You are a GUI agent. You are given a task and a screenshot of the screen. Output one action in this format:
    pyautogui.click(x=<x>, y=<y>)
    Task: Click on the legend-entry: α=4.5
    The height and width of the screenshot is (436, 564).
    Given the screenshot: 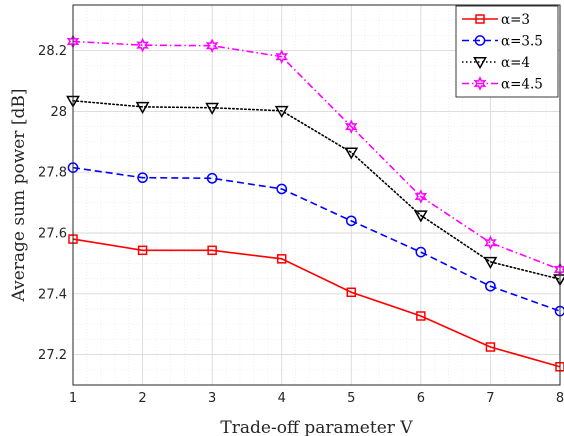 What is the action you would take?
    pyautogui.click(x=502, y=84)
    